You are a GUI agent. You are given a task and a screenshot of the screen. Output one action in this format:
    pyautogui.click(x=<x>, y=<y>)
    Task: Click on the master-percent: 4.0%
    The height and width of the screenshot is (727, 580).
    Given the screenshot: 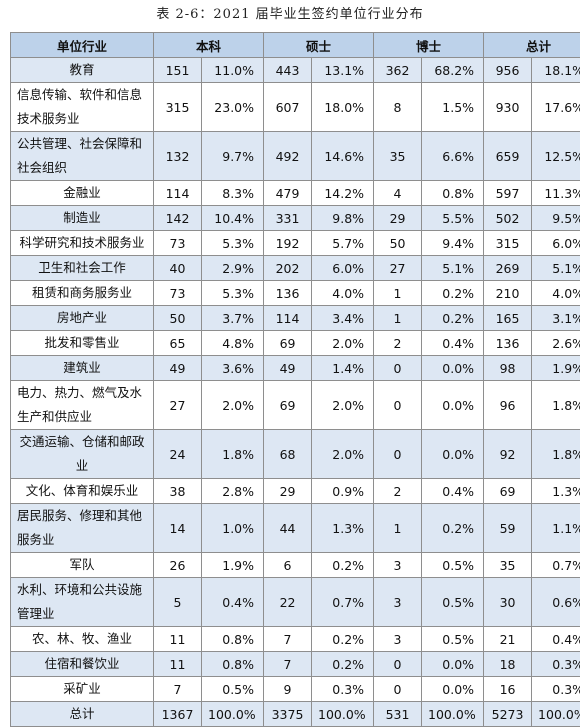 What is the action you would take?
    pyautogui.click(x=343, y=293)
    